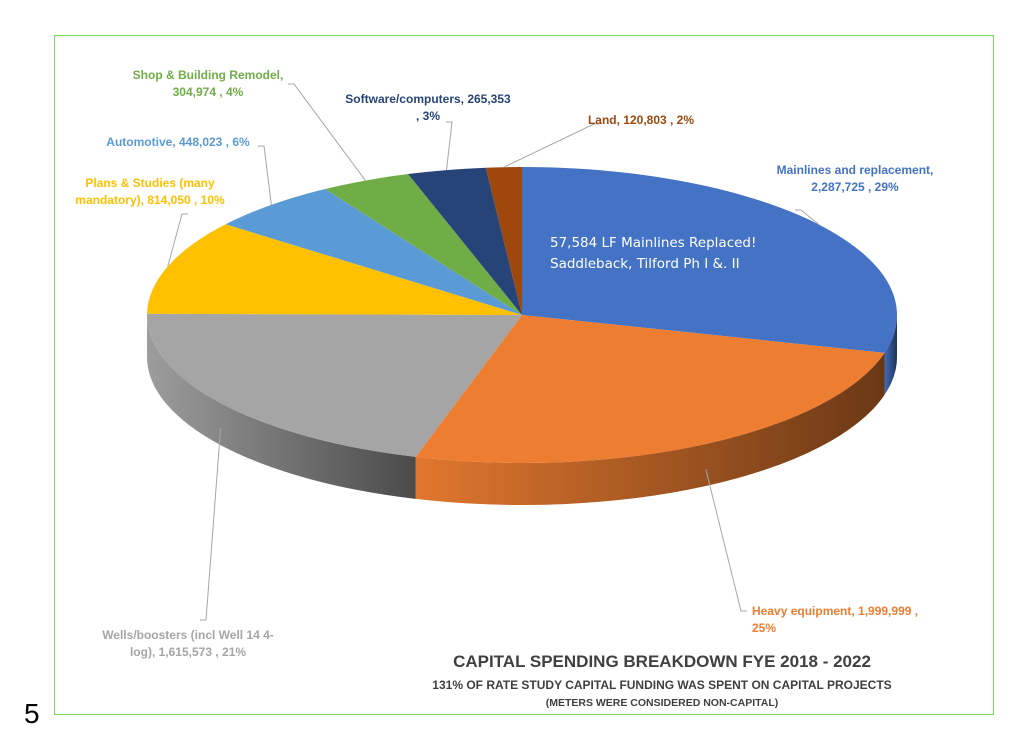  What do you see at coordinates (150, 200) in the screenshot?
I see `slice-label-3-line-1: mandatory), 814,050 , 10%` at bounding box center [150, 200].